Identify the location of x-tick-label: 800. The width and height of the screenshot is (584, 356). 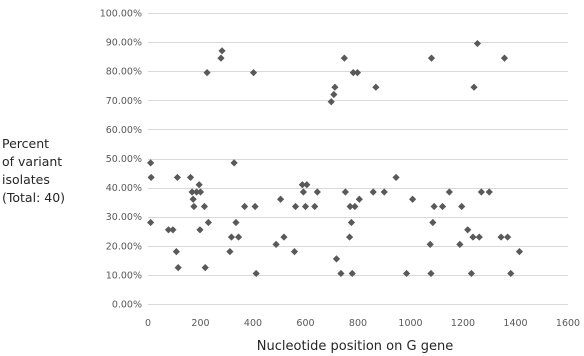
(358, 323).